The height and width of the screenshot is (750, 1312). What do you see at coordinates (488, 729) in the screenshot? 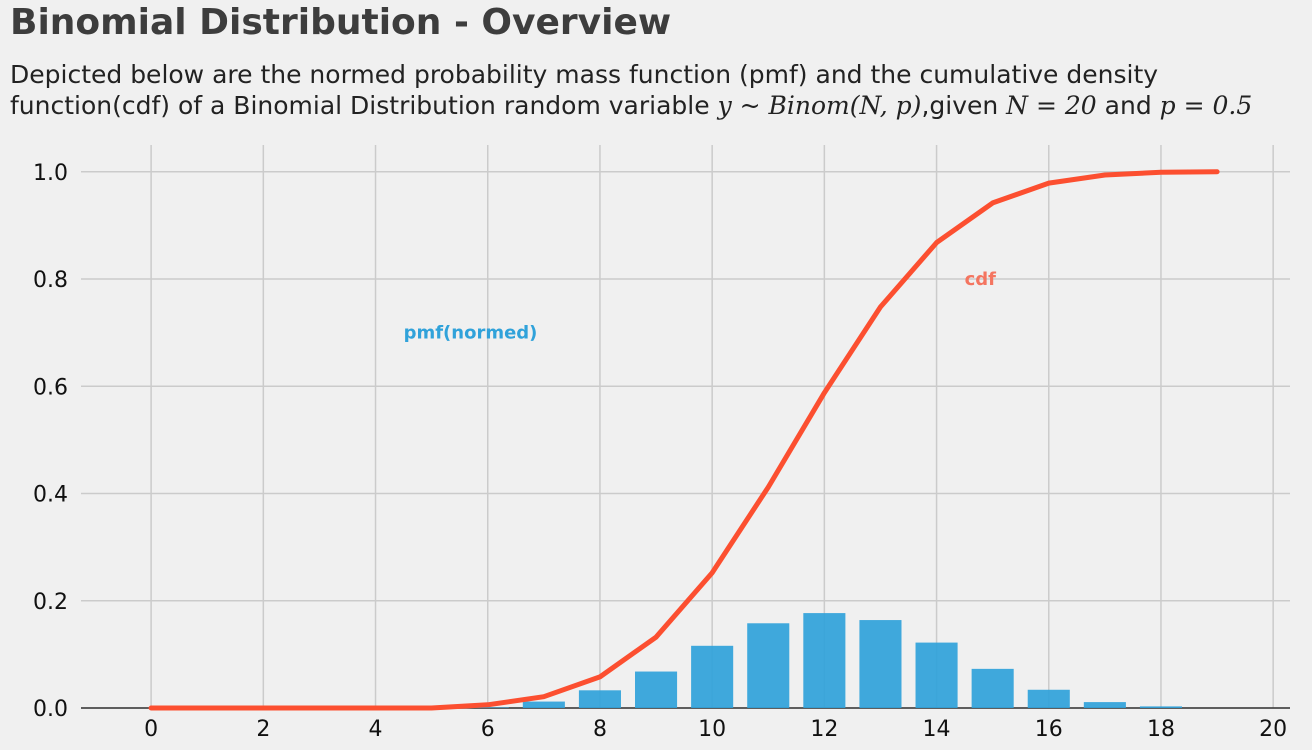
I see `x-tick-label-6: 6` at bounding box center [488, 729].